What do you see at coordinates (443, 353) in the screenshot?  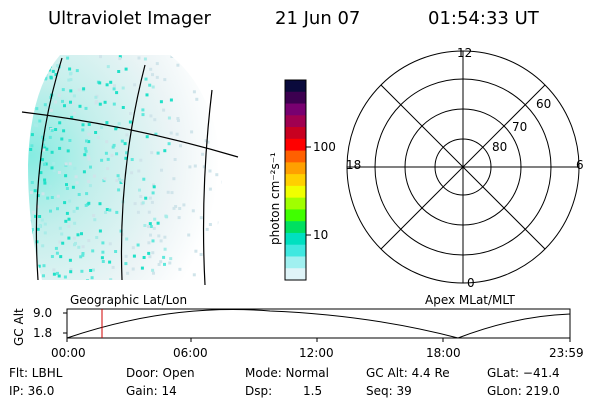 I see `x-tick-1800: 18:00` at bounding box center [443, 353].